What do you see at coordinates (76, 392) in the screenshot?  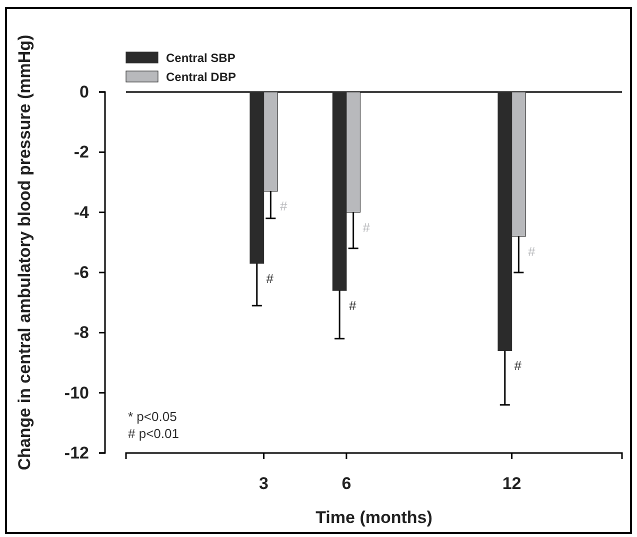 I see `y-tick-label: -10` at bounding box center [76, 392].